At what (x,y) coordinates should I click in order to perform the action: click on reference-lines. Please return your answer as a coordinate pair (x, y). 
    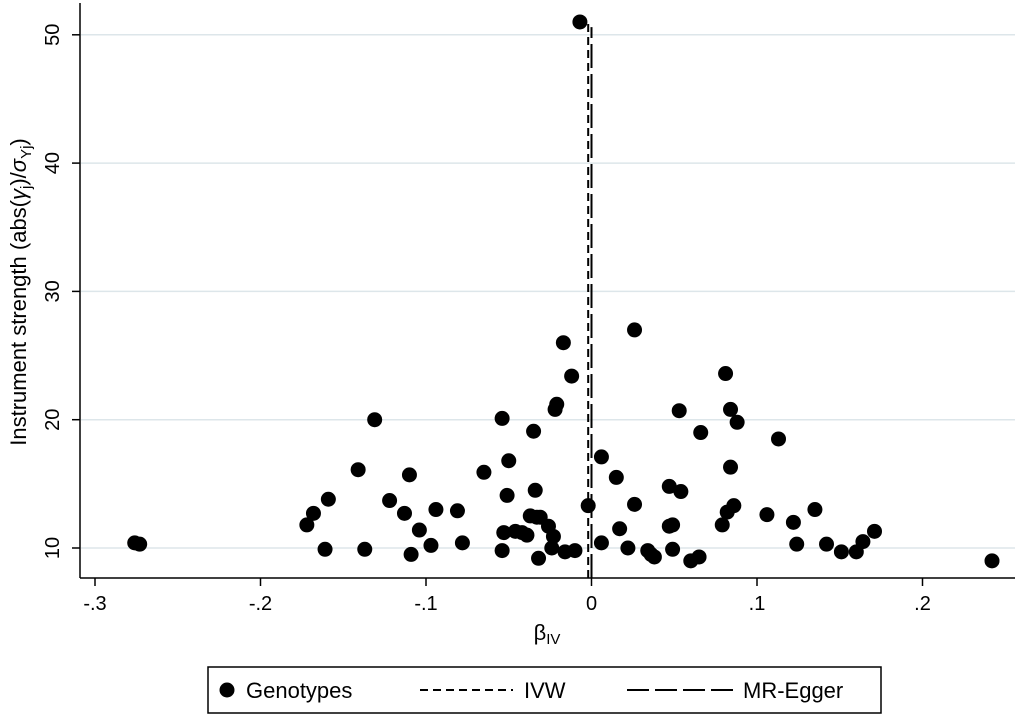
    Looking at the image, I should click on (590, 298).